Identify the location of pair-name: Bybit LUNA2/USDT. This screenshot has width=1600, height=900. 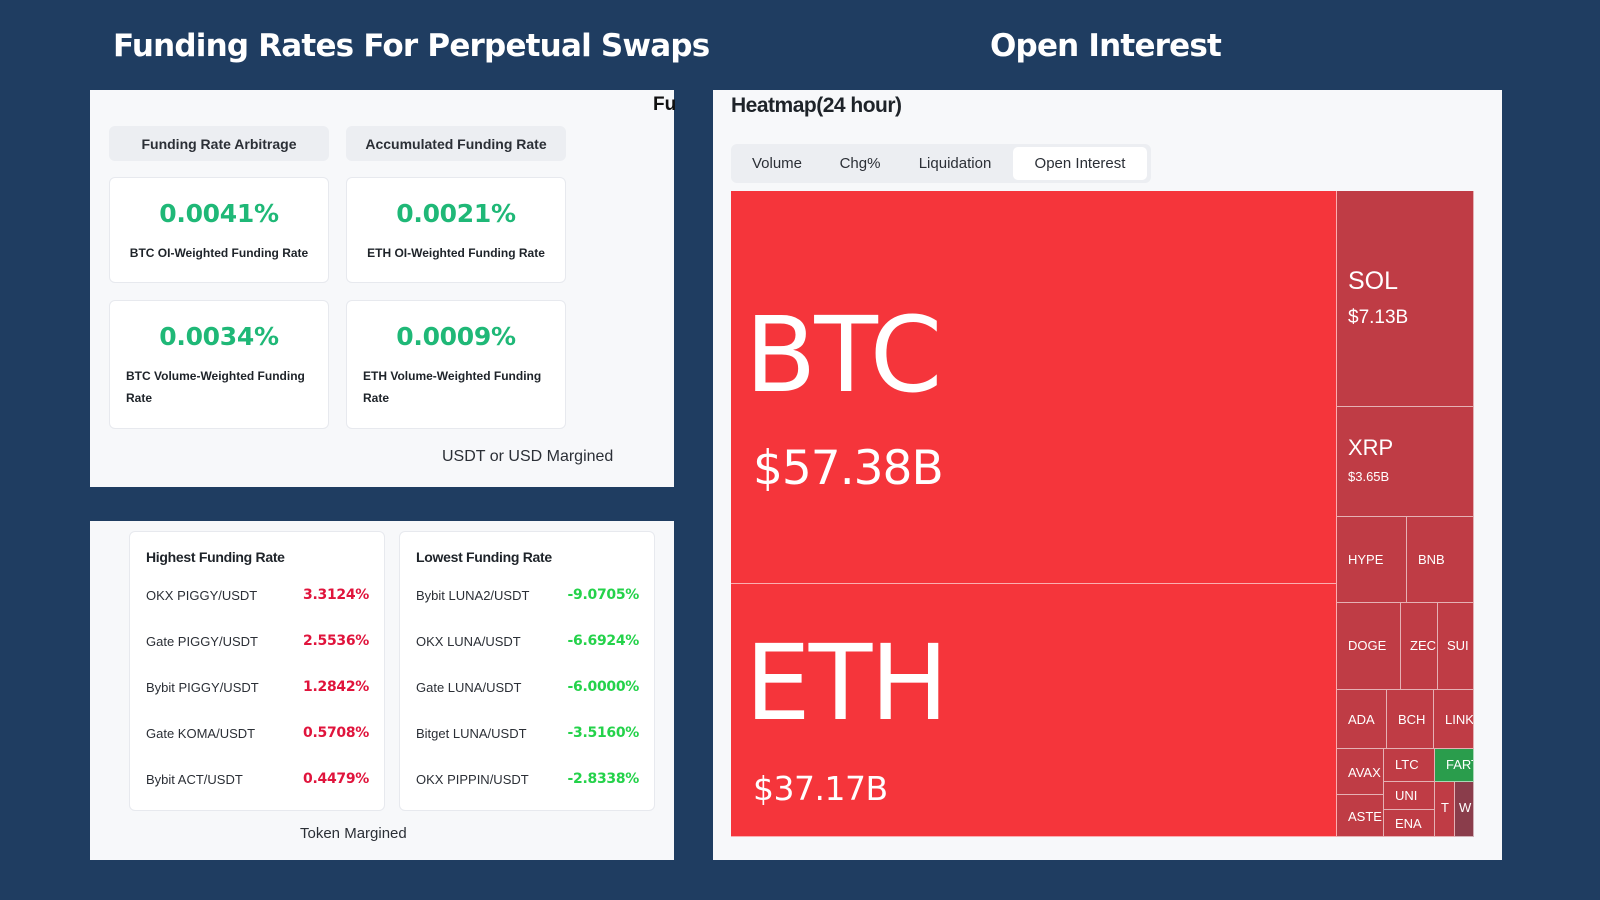
(473, 595).